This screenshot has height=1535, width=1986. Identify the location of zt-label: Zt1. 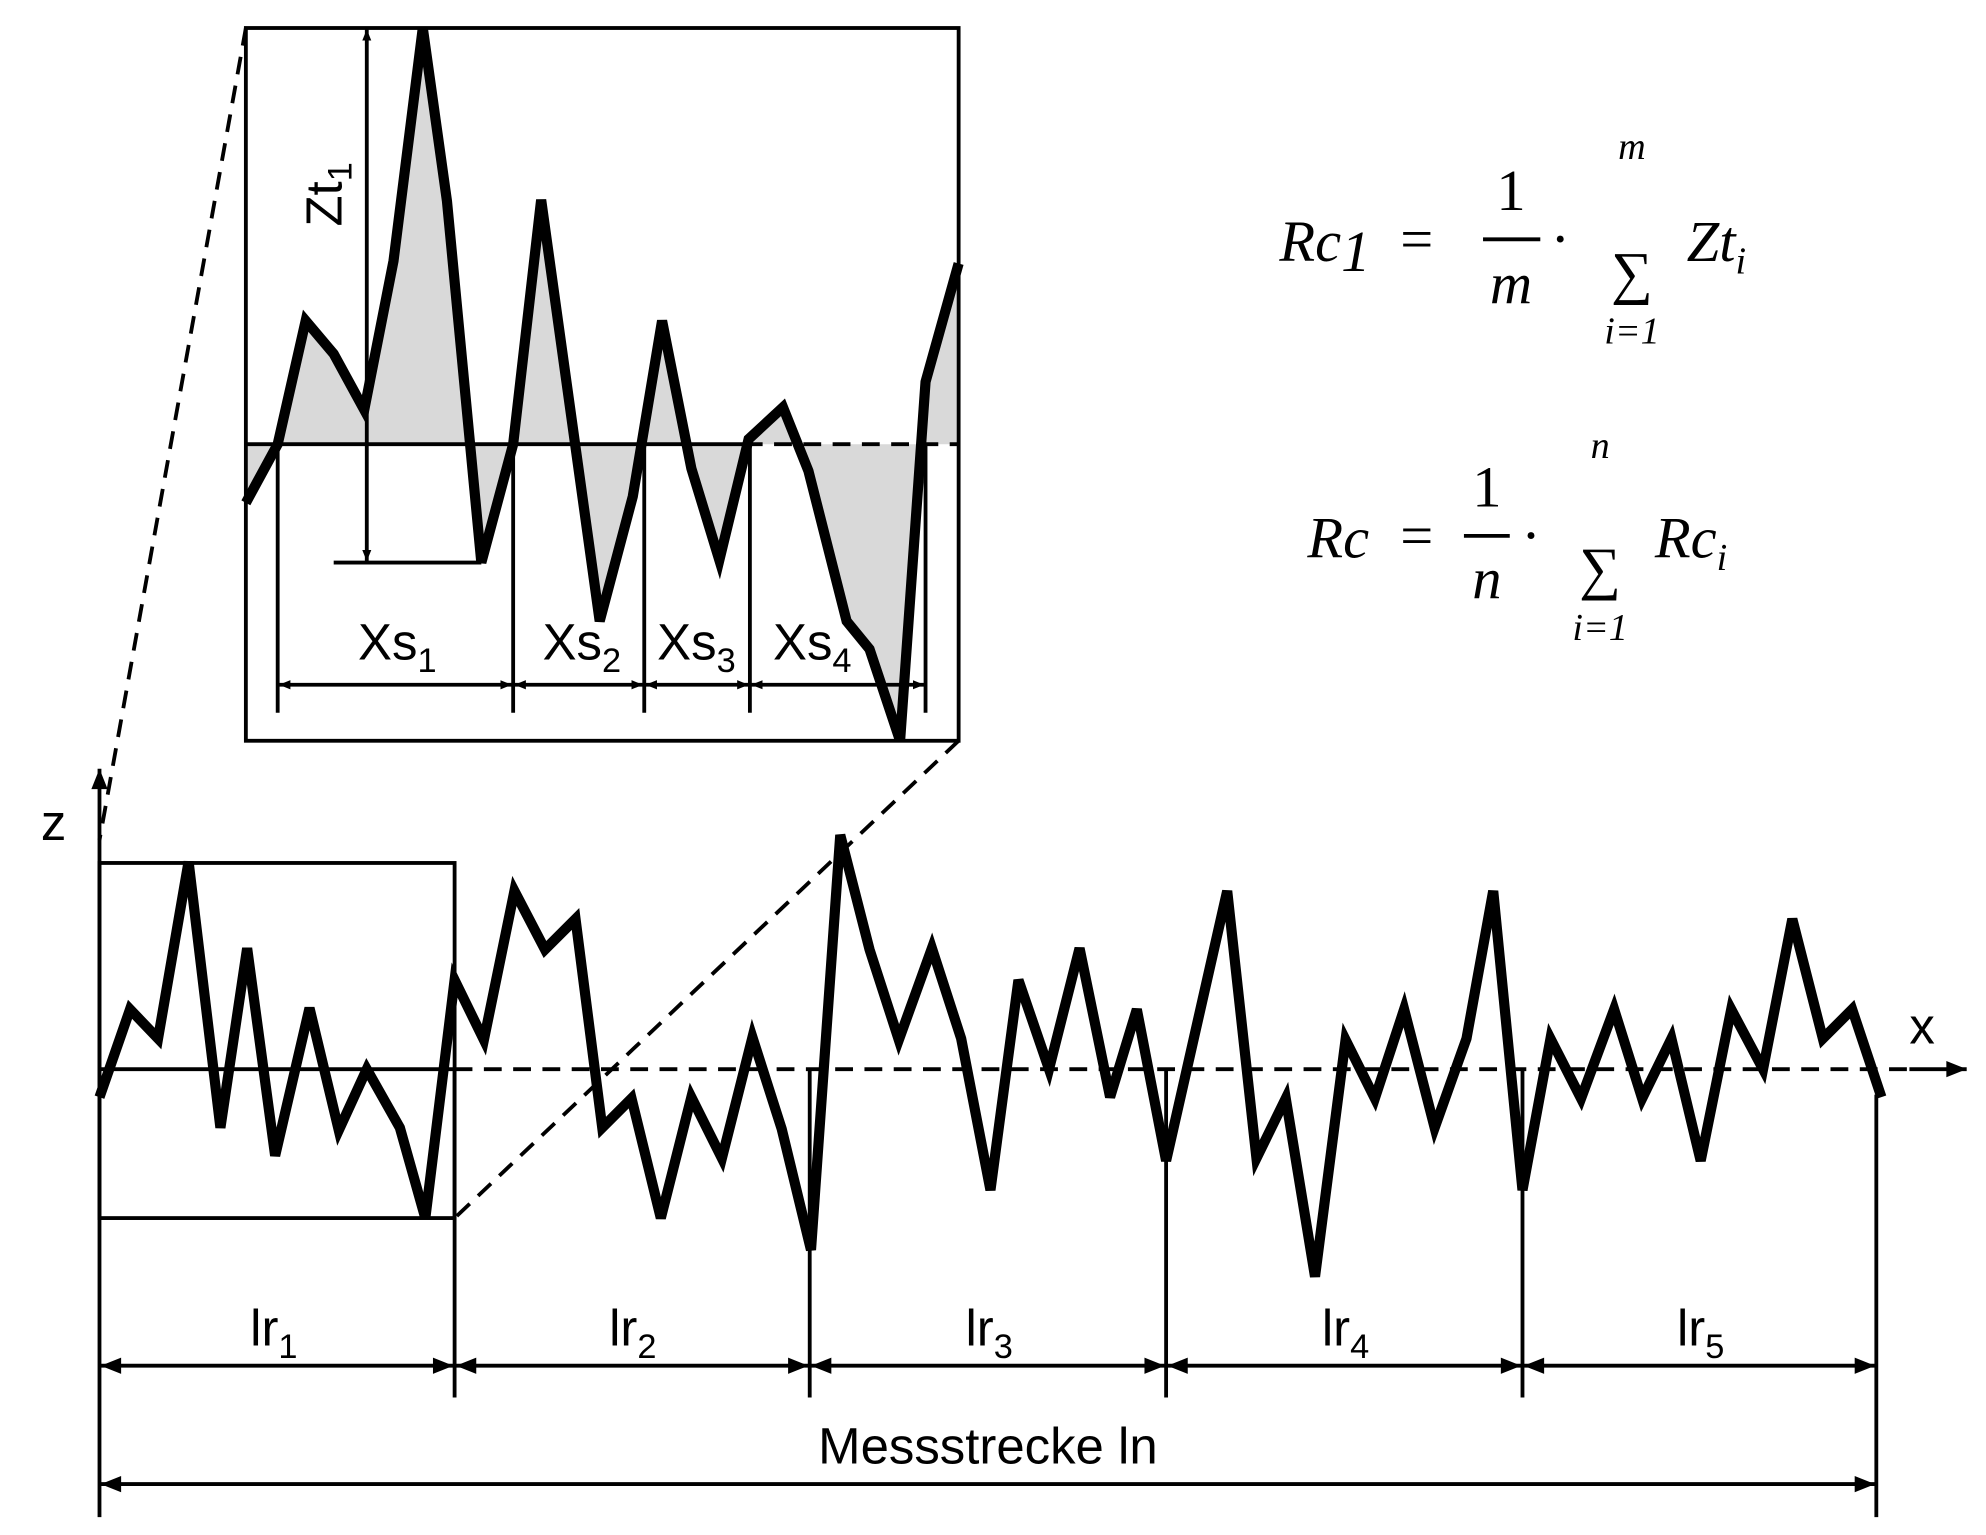
(327, 194).